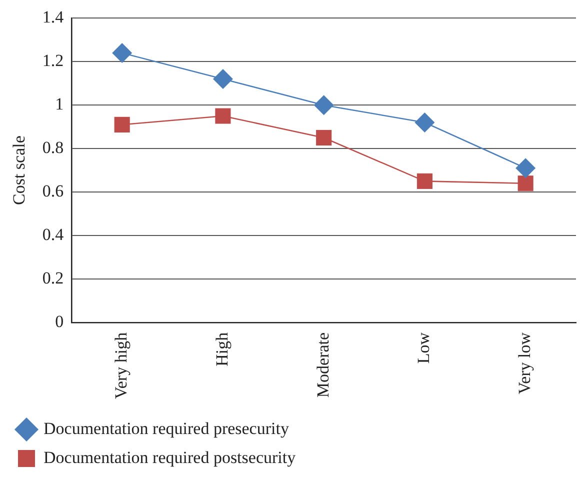  I want to click on legend-label: Documentation required postsecurity, so click(170, 457).